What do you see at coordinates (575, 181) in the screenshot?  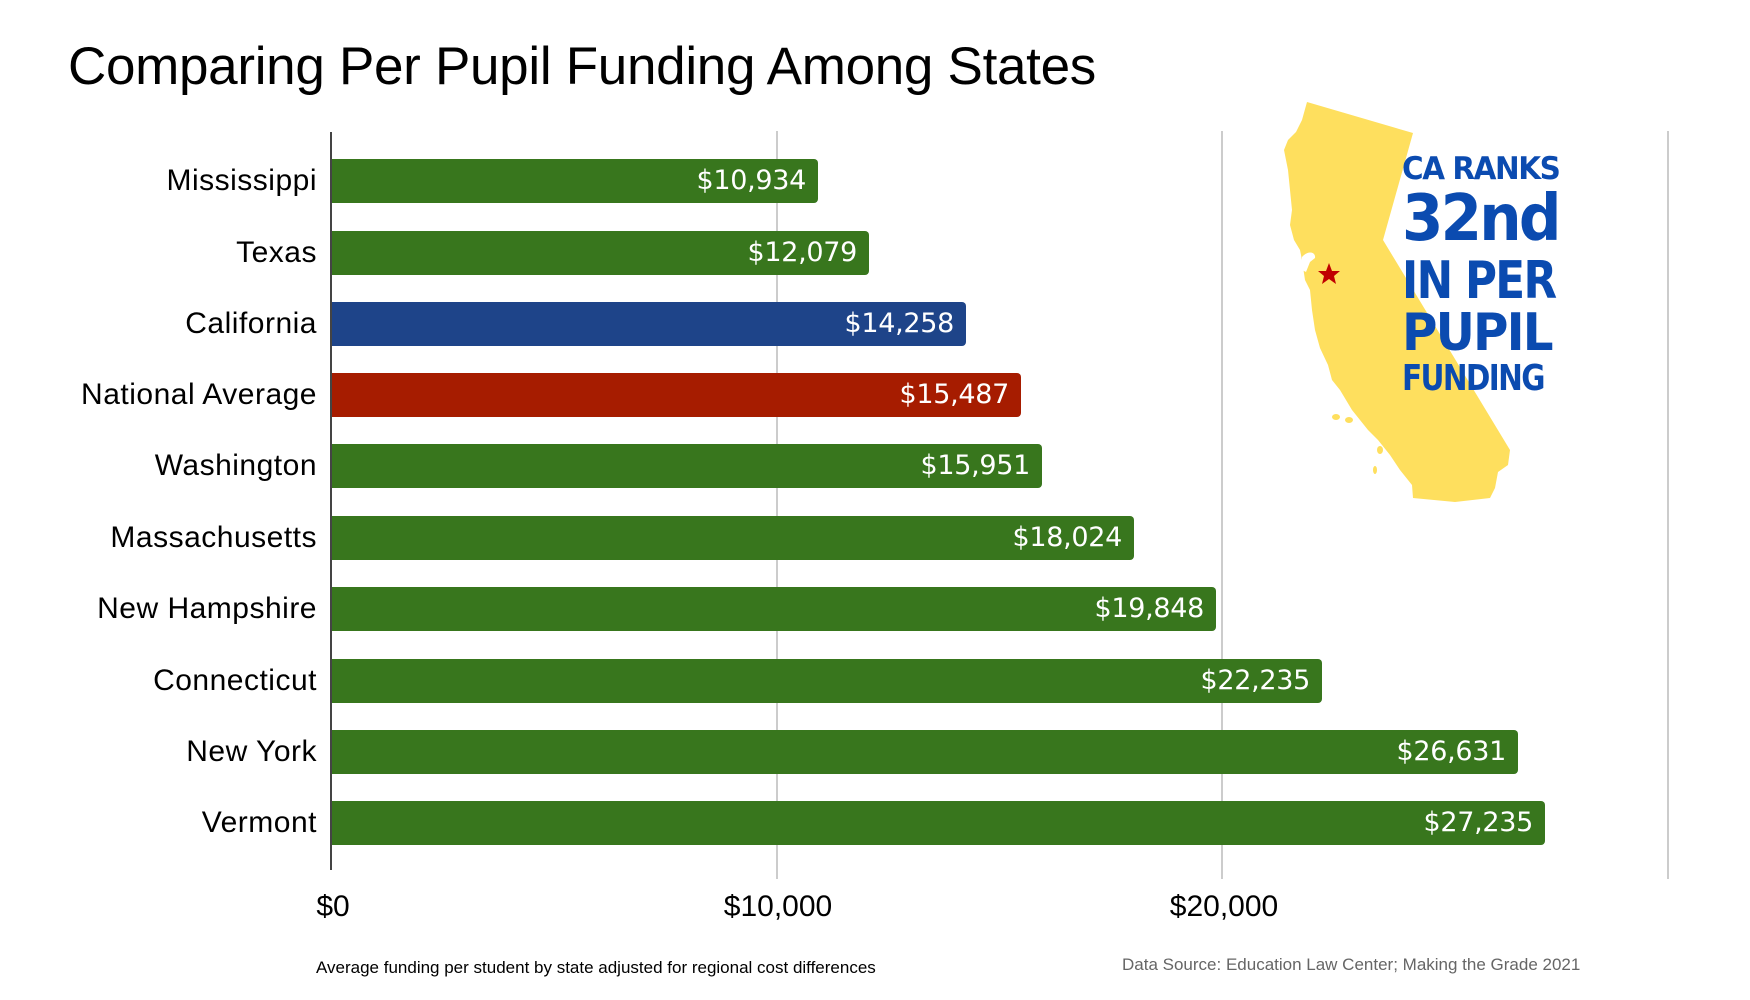 I see `bar: $10,934` at bounding box center [575, 181].